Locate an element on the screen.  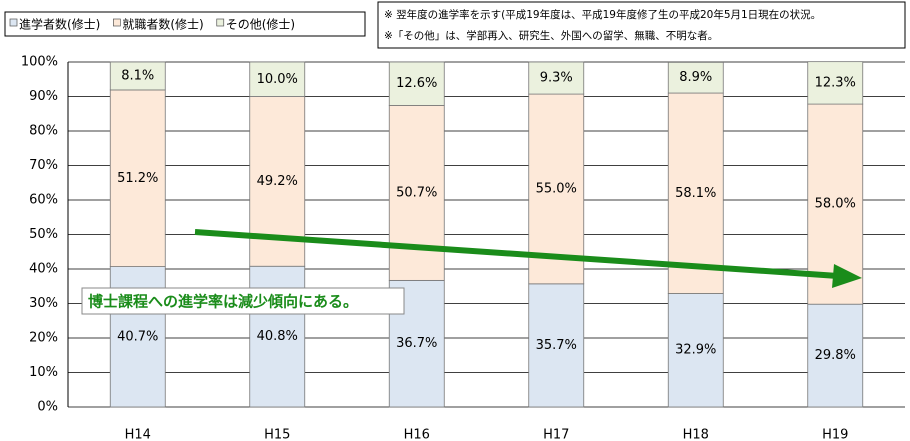
value-label: 35.7% is located at coordinates (556, 345).